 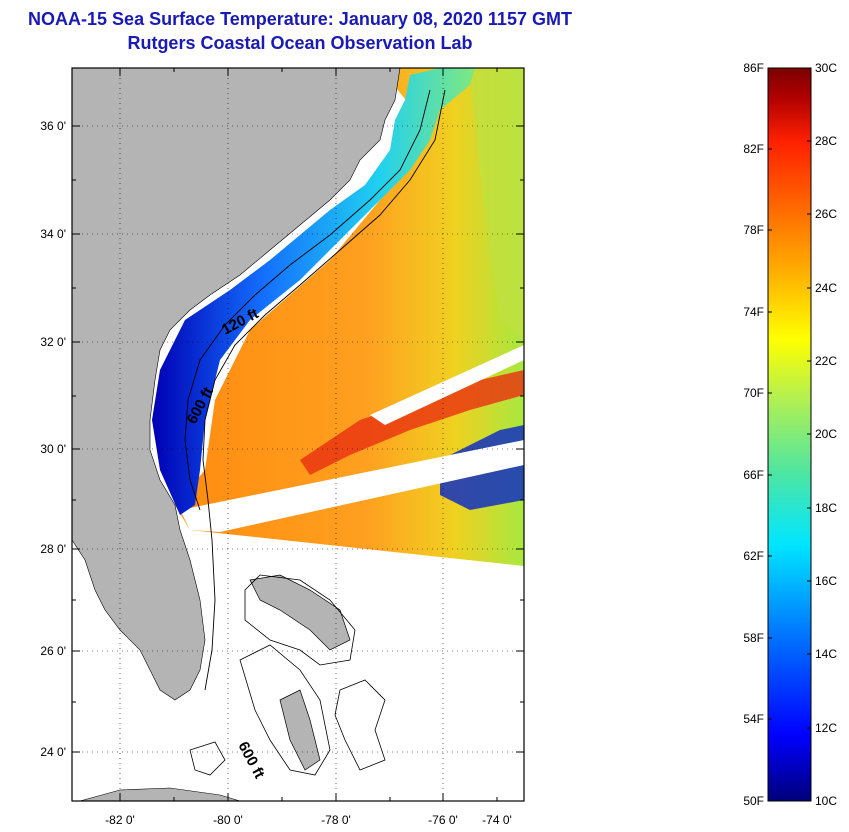 What do you see at coordinates (443, 820) in the screenshot?
I see `lon-label: -76 0'` at bounding box center [443, 820].